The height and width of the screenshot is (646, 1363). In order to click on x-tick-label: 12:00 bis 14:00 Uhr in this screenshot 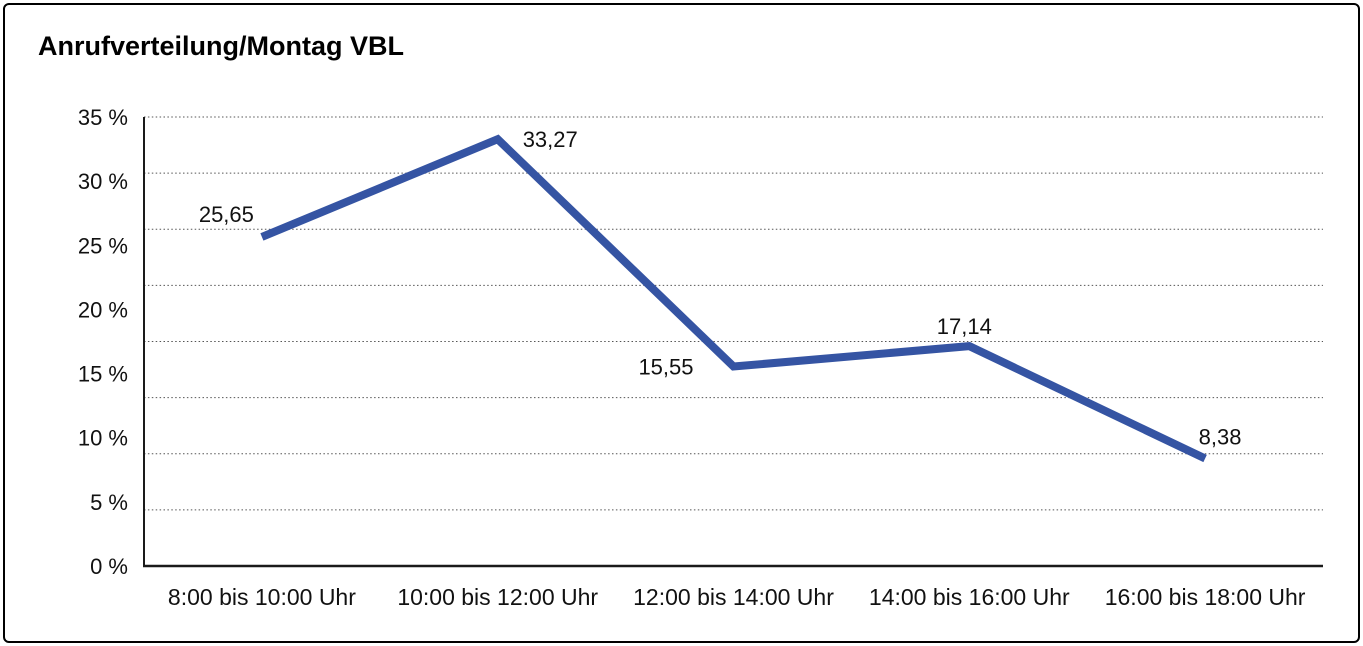, I will do `click(733, 597)`.